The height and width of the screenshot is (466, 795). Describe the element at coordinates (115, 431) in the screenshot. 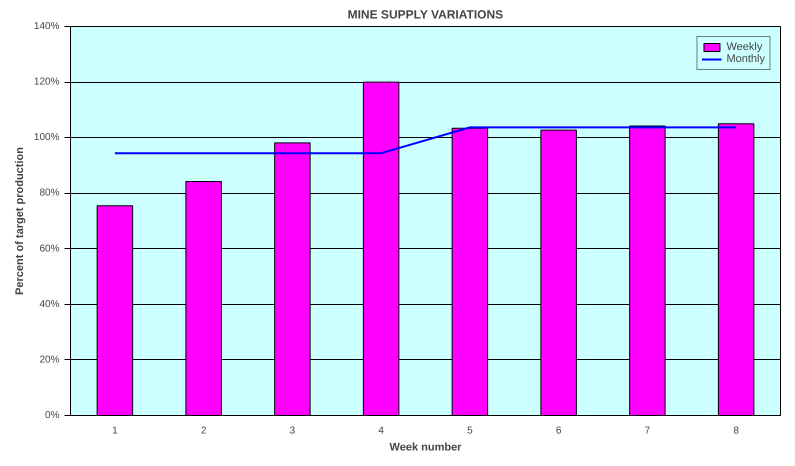

I see `x-tick-label: 1` at that location.